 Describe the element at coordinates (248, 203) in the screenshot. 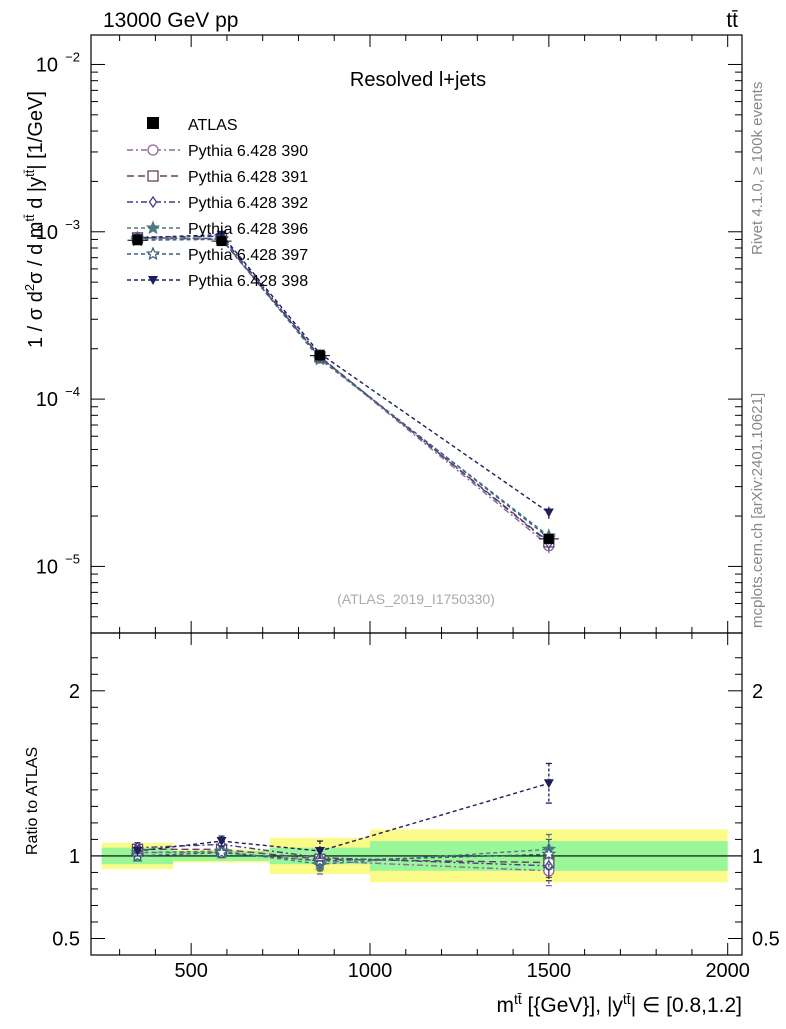

I see `legend-label: Pythia 6.428 392` at that location.